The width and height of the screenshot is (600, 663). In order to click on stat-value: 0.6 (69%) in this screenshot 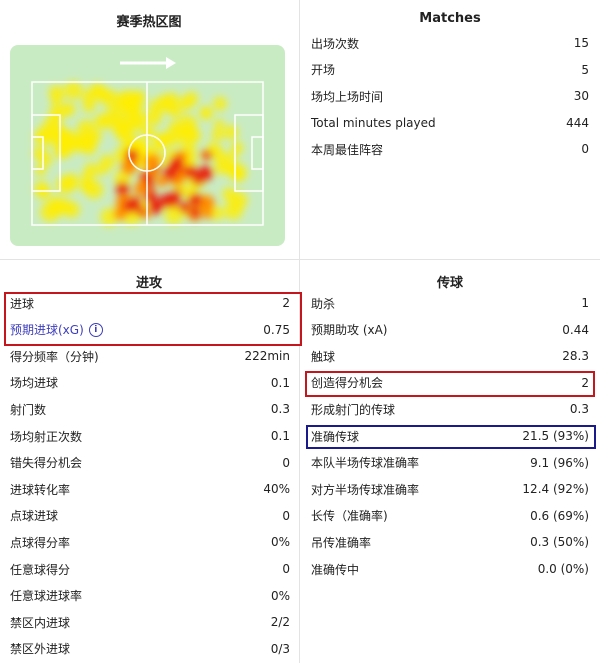, I will do `click(559, 515)`.